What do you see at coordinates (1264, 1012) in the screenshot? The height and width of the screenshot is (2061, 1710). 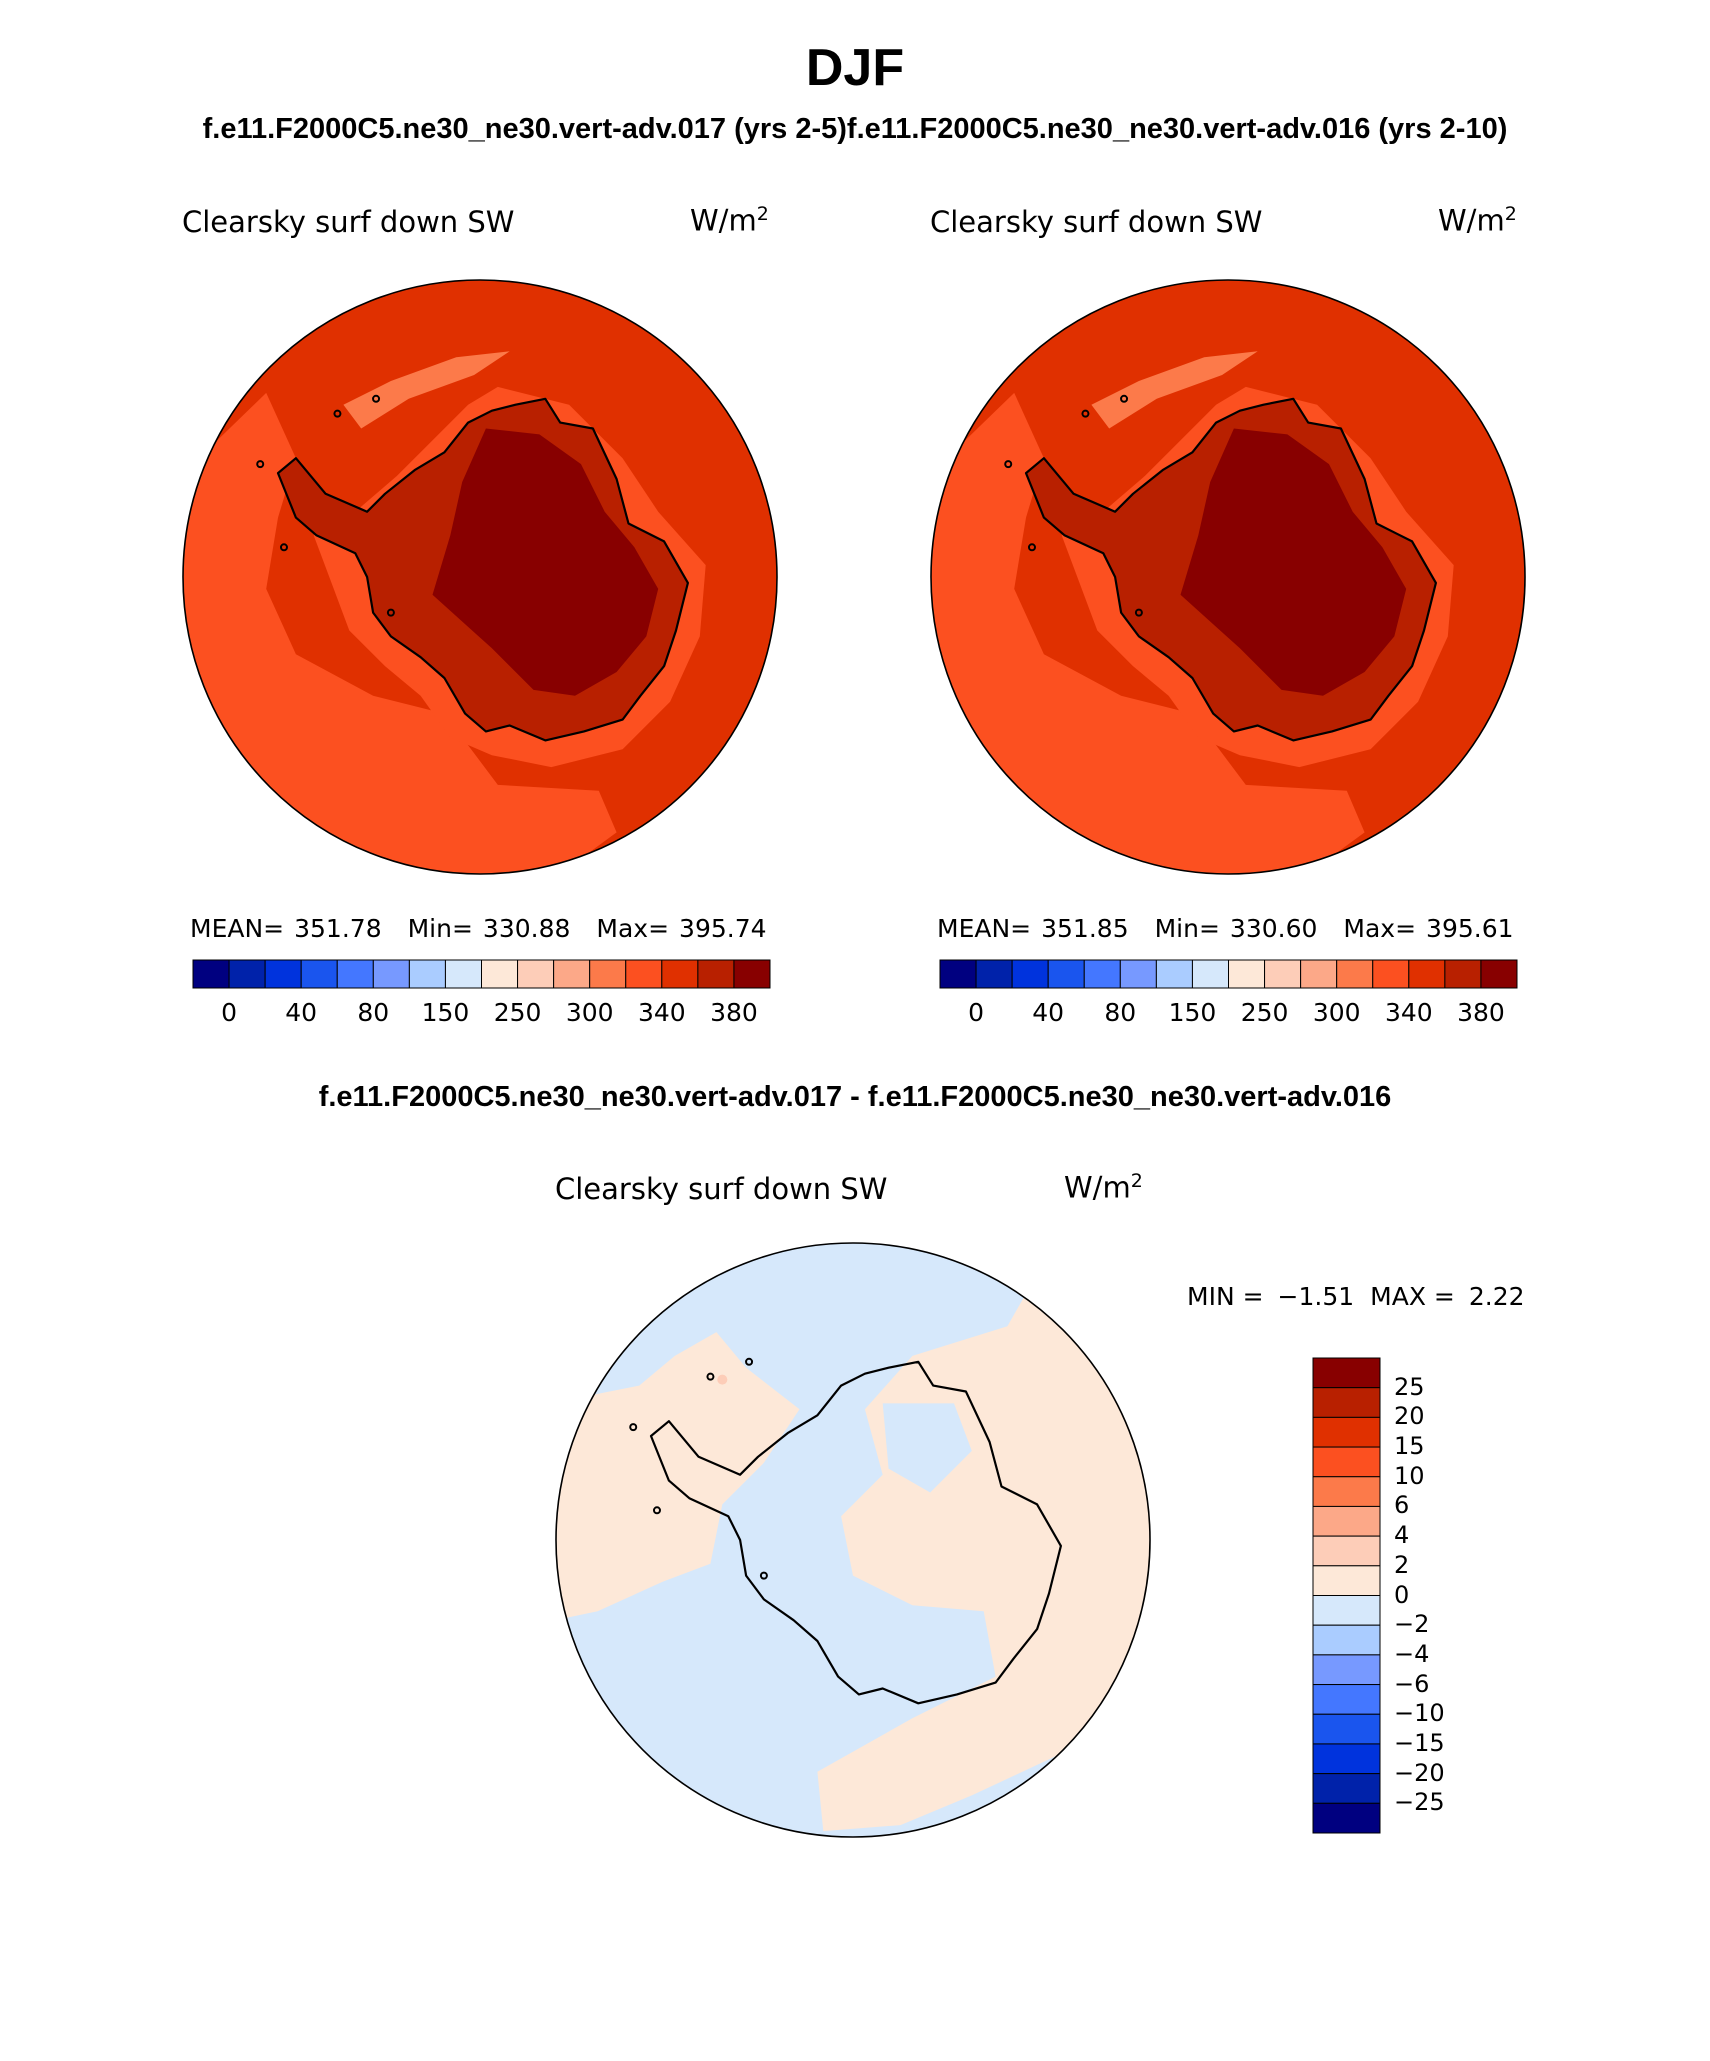 I see `colorbar-tick-label: 250` at bounding box center [1264, 1012].